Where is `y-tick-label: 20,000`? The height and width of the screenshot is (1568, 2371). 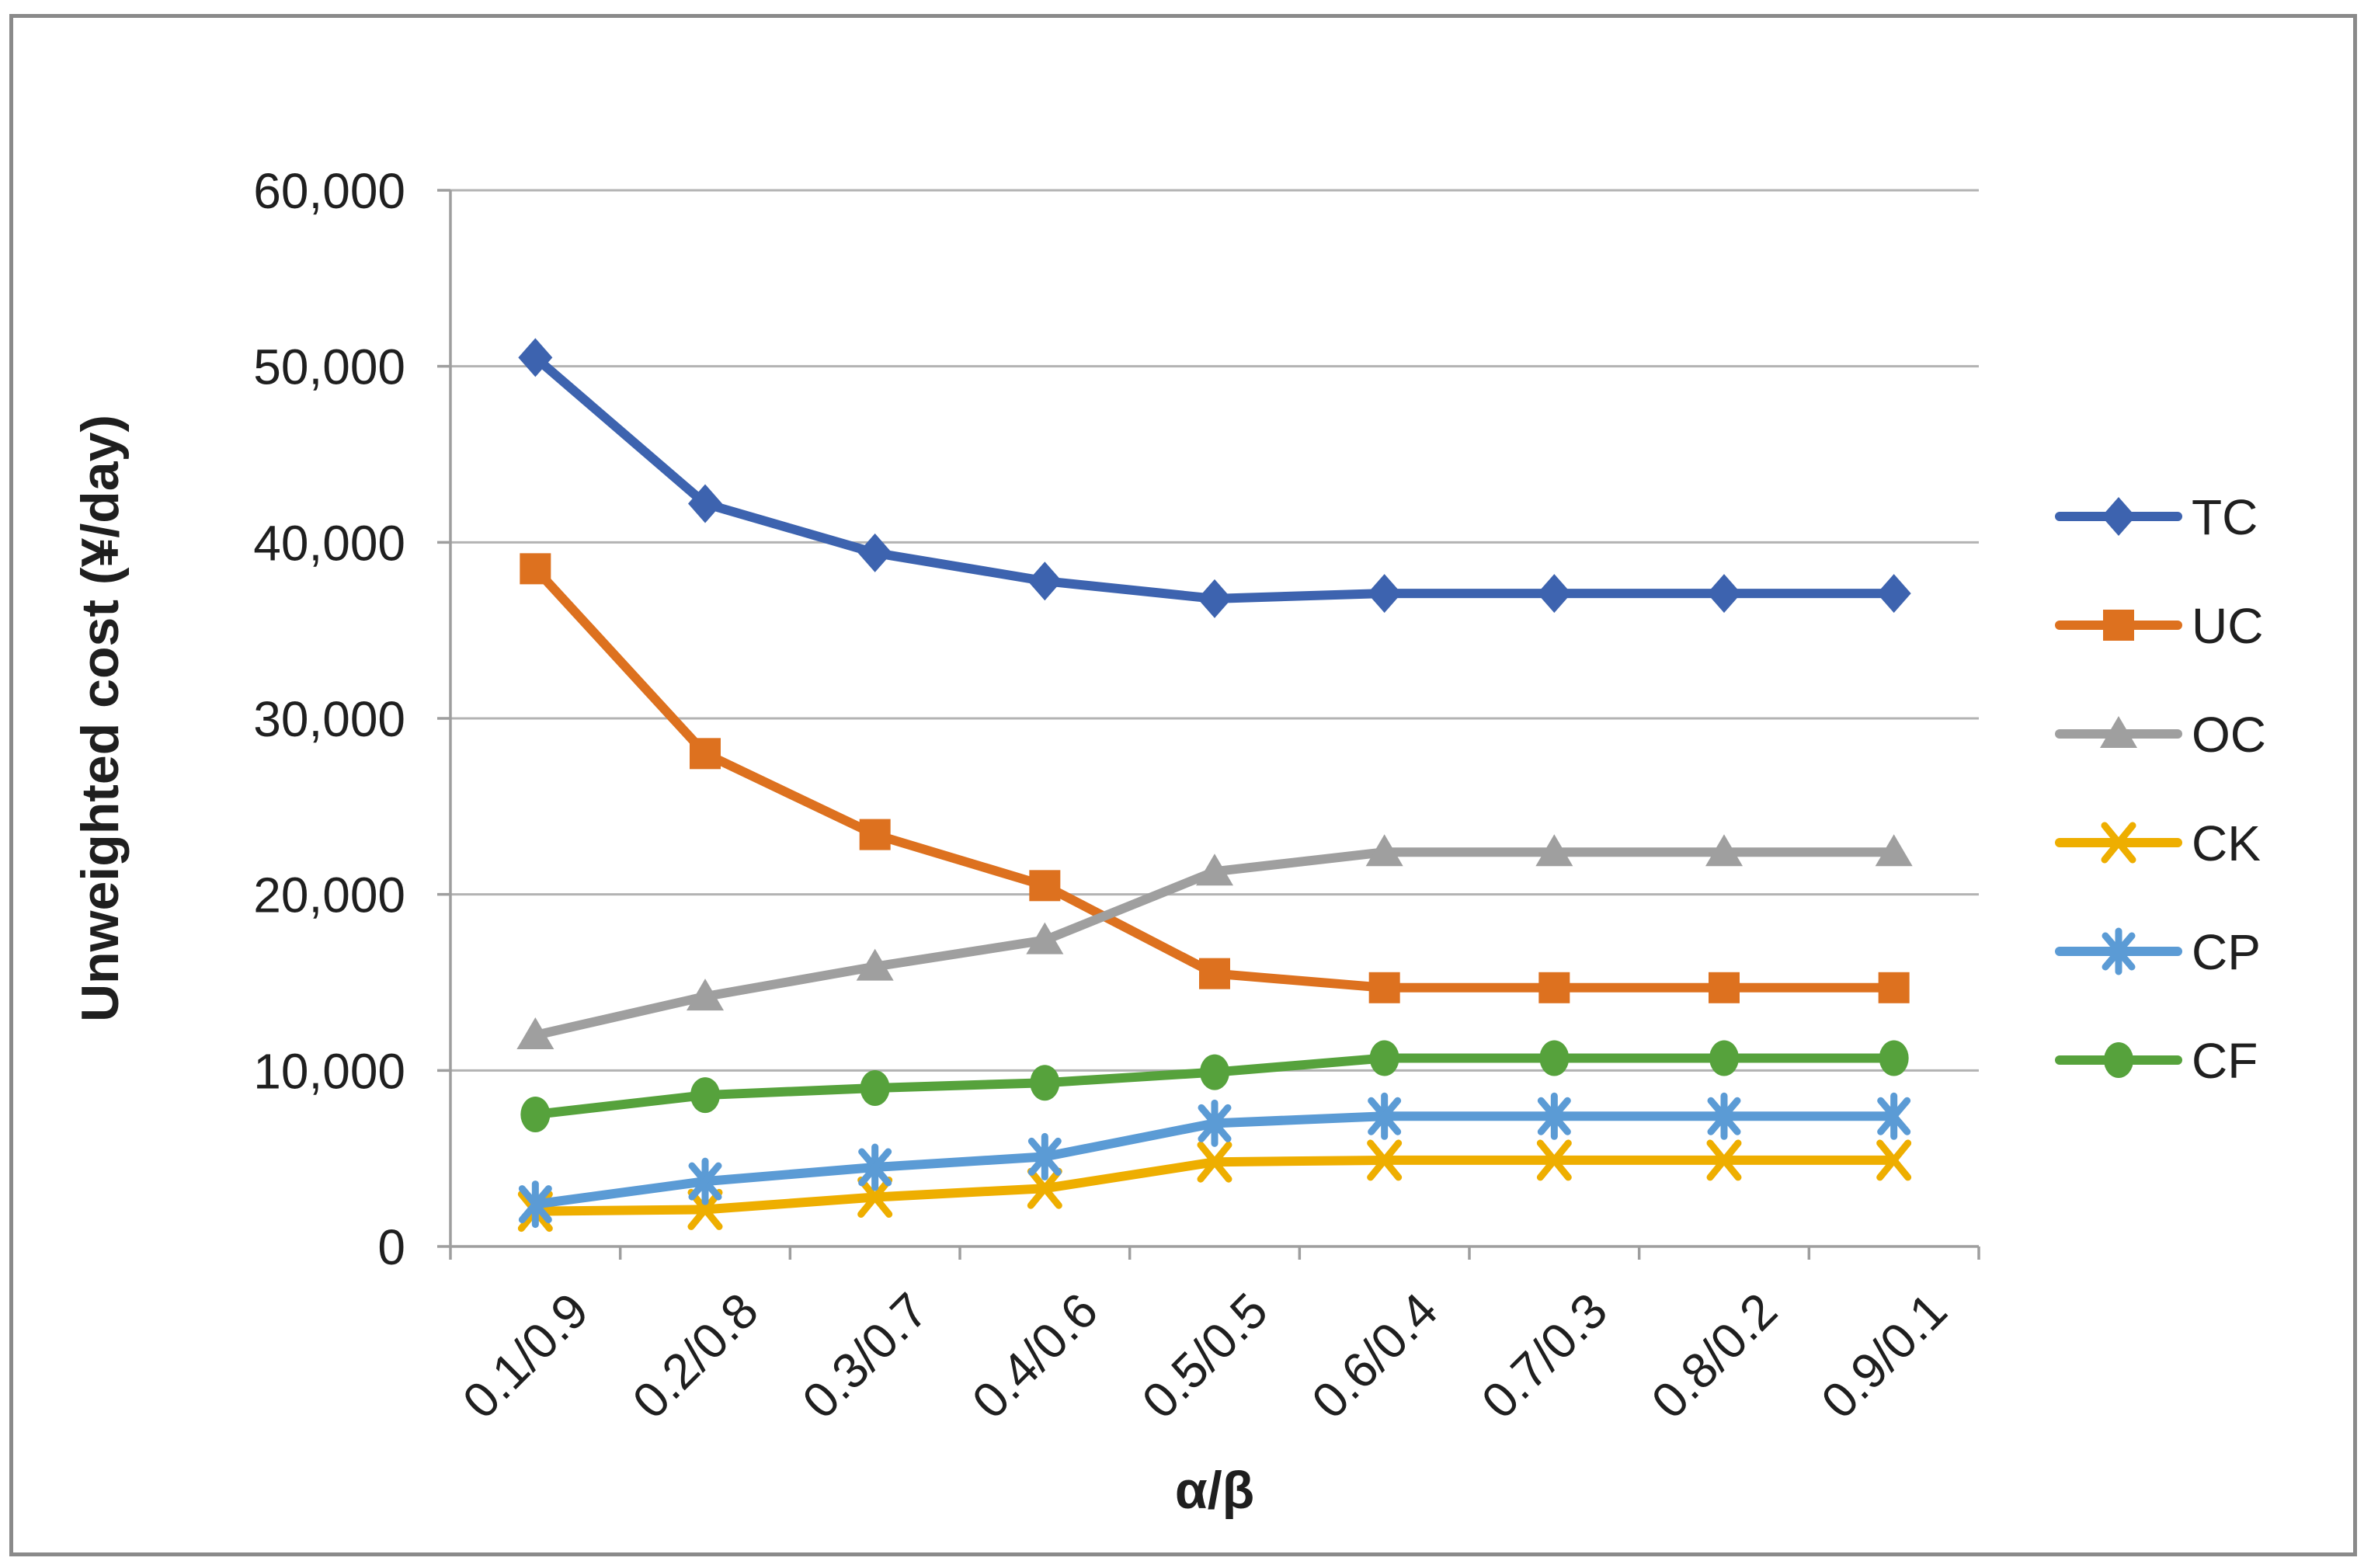 y-tick-label: 20,000 is located at coordinates (329, 895).